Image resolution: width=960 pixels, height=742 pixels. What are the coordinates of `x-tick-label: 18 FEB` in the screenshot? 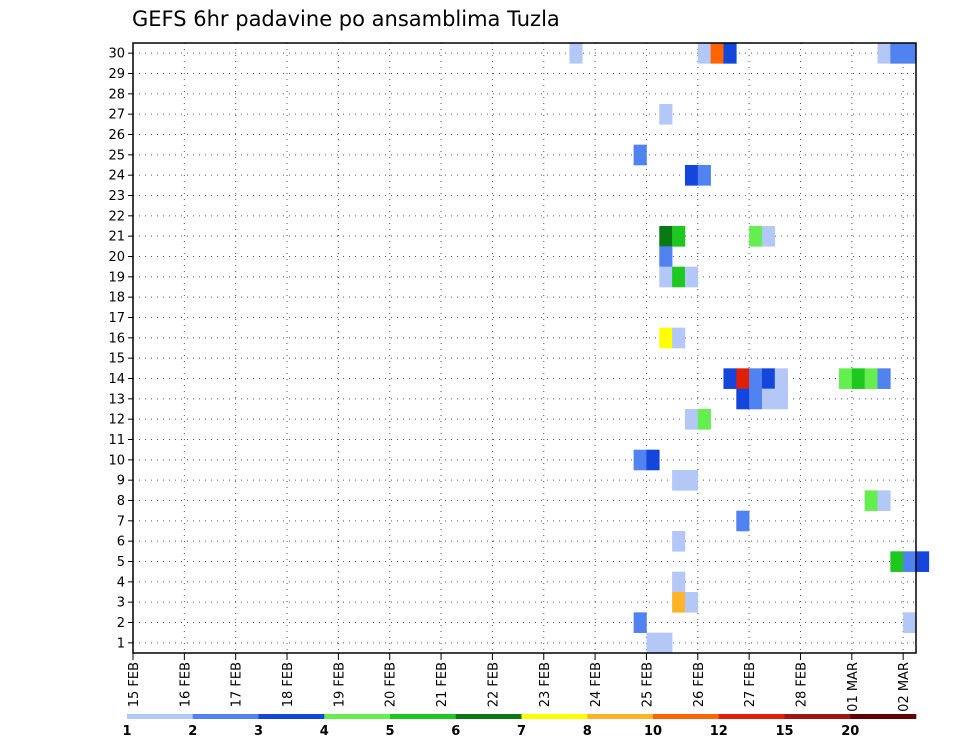 It's located at (288, 684).